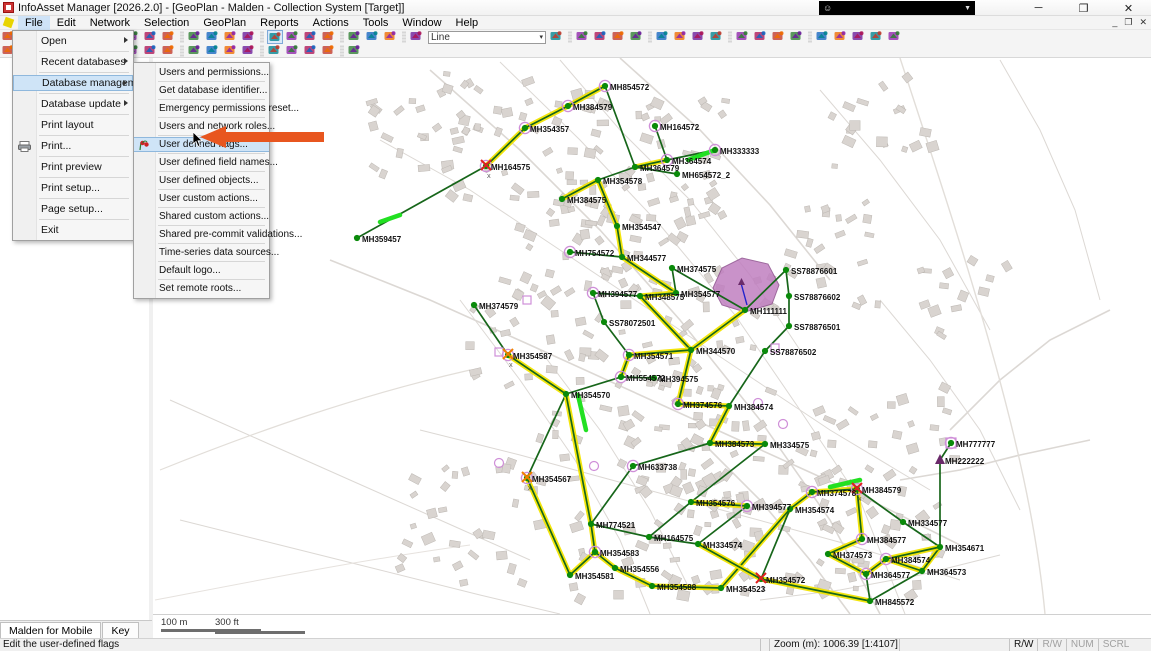  What do you see at coordinates (275, 51) in the screenshot?
I see `measure-icon` at bounding box center [275, 51].